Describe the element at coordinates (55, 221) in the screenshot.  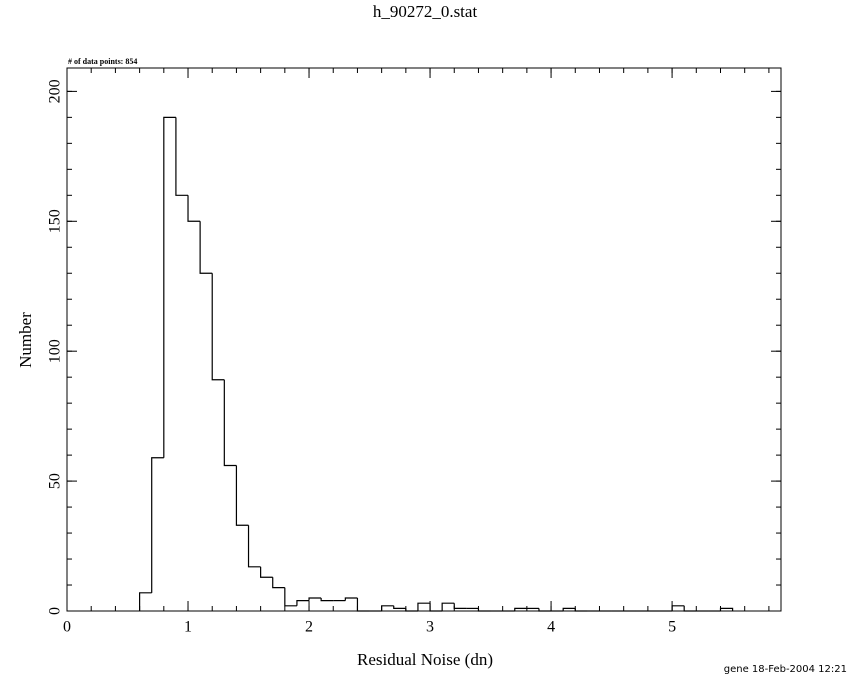
I see `y-tick-label: 150` at that location.